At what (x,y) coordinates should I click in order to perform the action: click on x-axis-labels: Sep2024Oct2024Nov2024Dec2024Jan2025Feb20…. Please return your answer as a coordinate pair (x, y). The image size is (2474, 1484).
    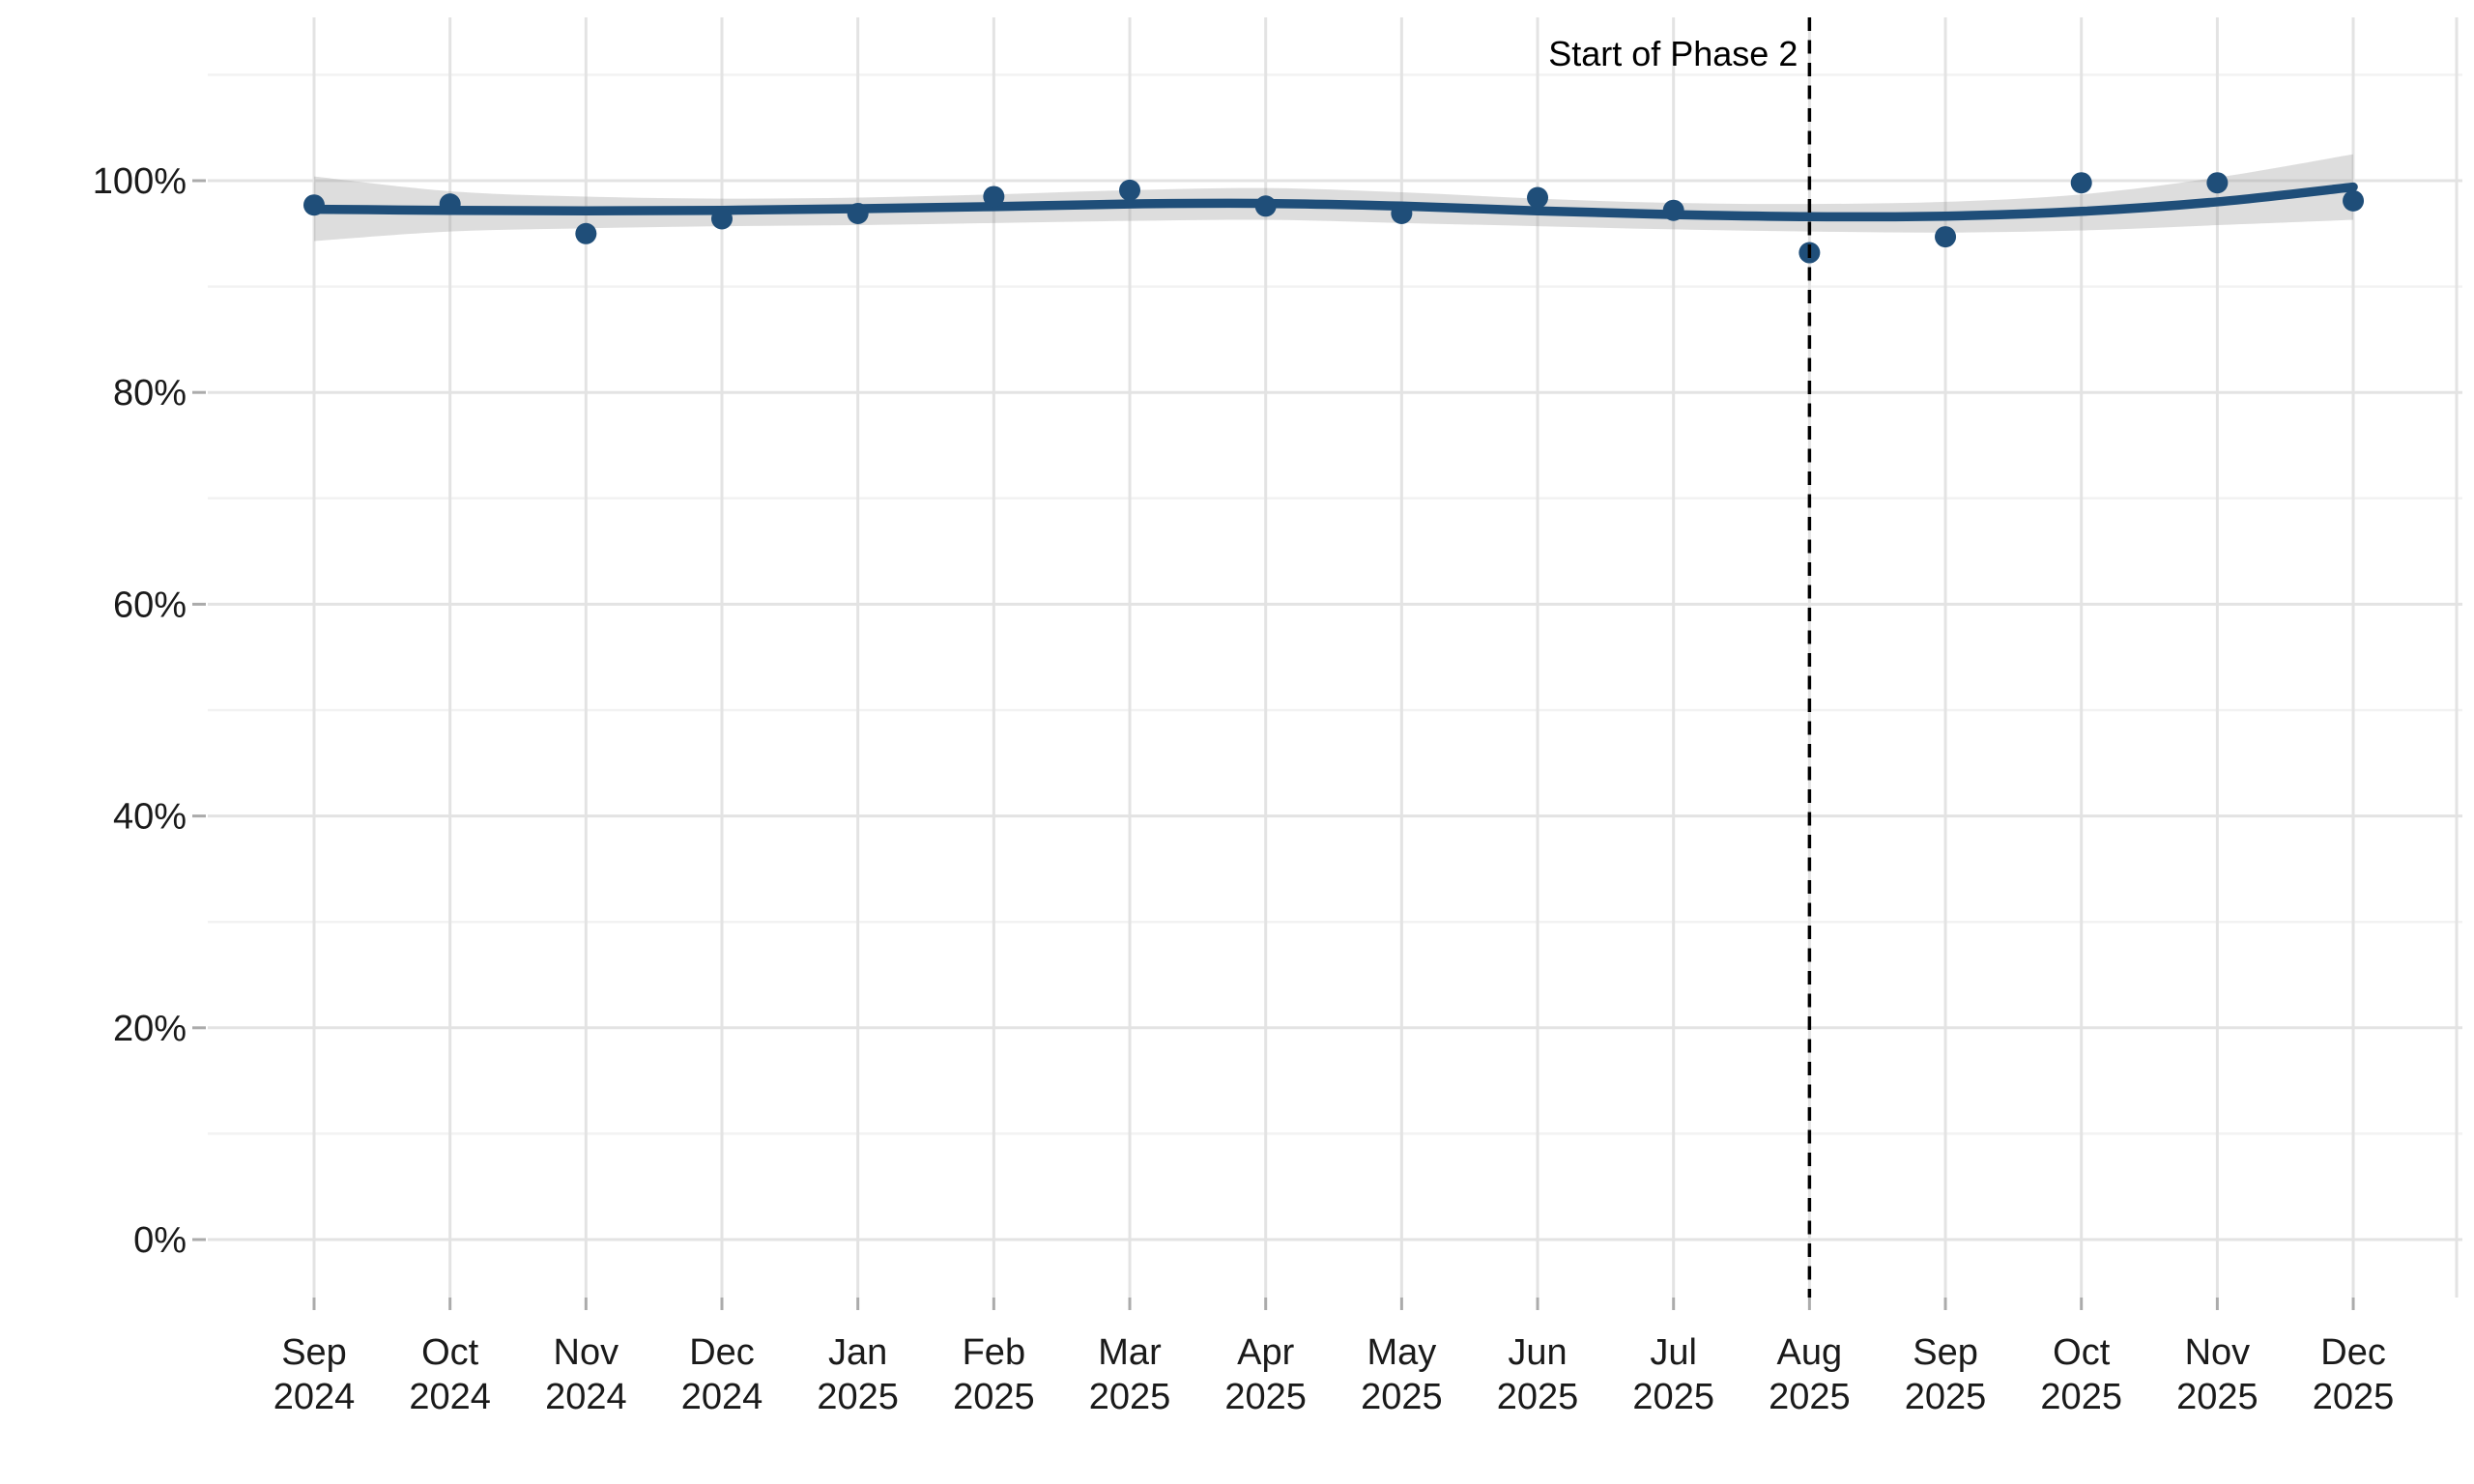
    Looking at the image, I should click on (1334, 1375).